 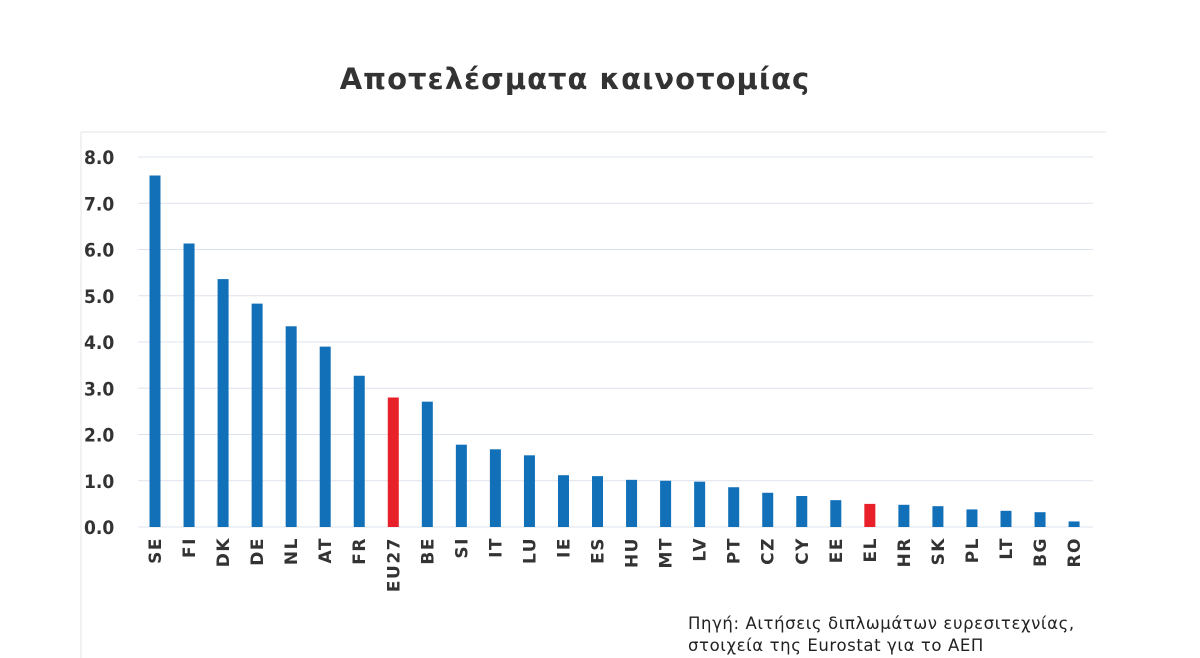 What do you see at coordinates (325, 436) in the screenshot?
I see `bar-at` at bounding box center [325, 436].